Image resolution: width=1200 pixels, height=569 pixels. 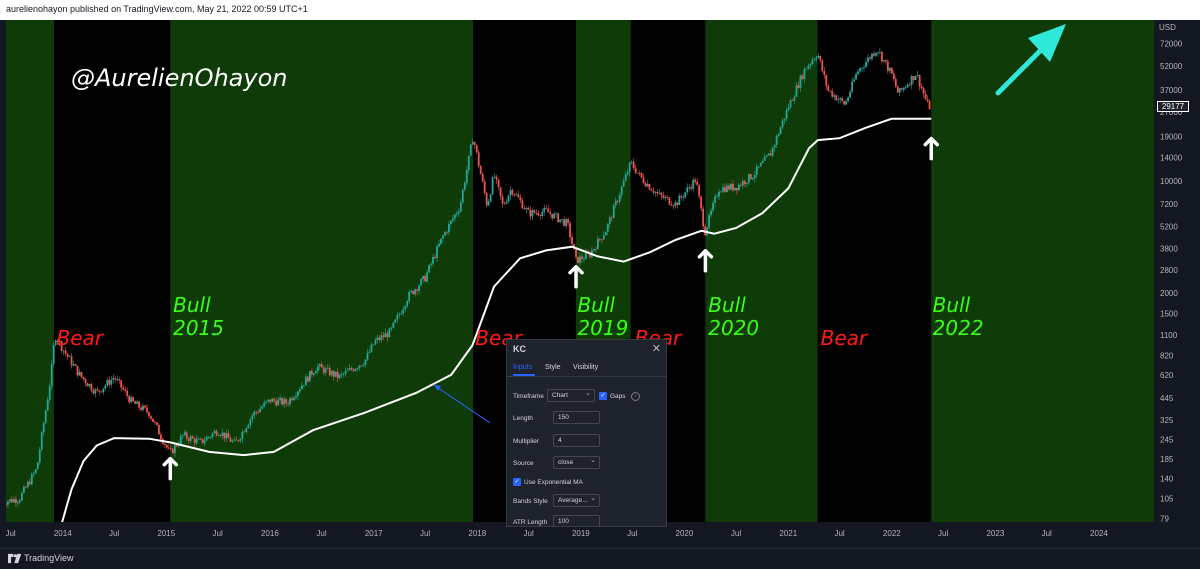 What do you see at coordinates (49, 558) in the screenshot?
I see `tradingview-brand: TradingView` at bounding box center [49, 558].